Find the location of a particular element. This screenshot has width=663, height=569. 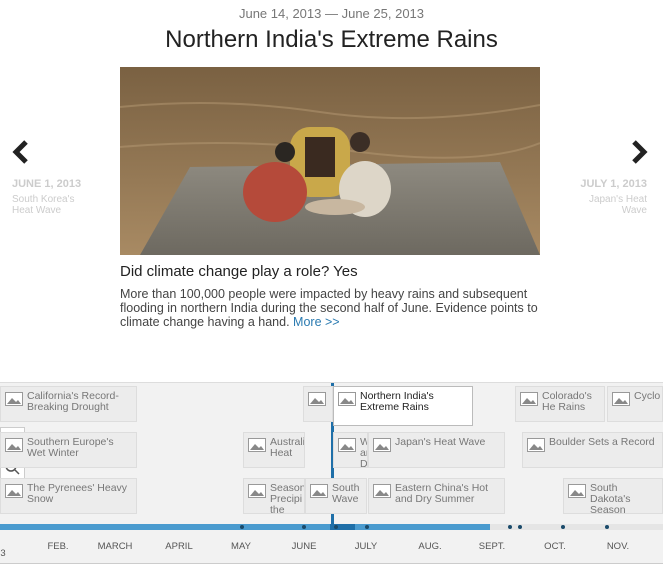

event-card: Northern India's Extreme Rains is located at coordinates (403, 406).